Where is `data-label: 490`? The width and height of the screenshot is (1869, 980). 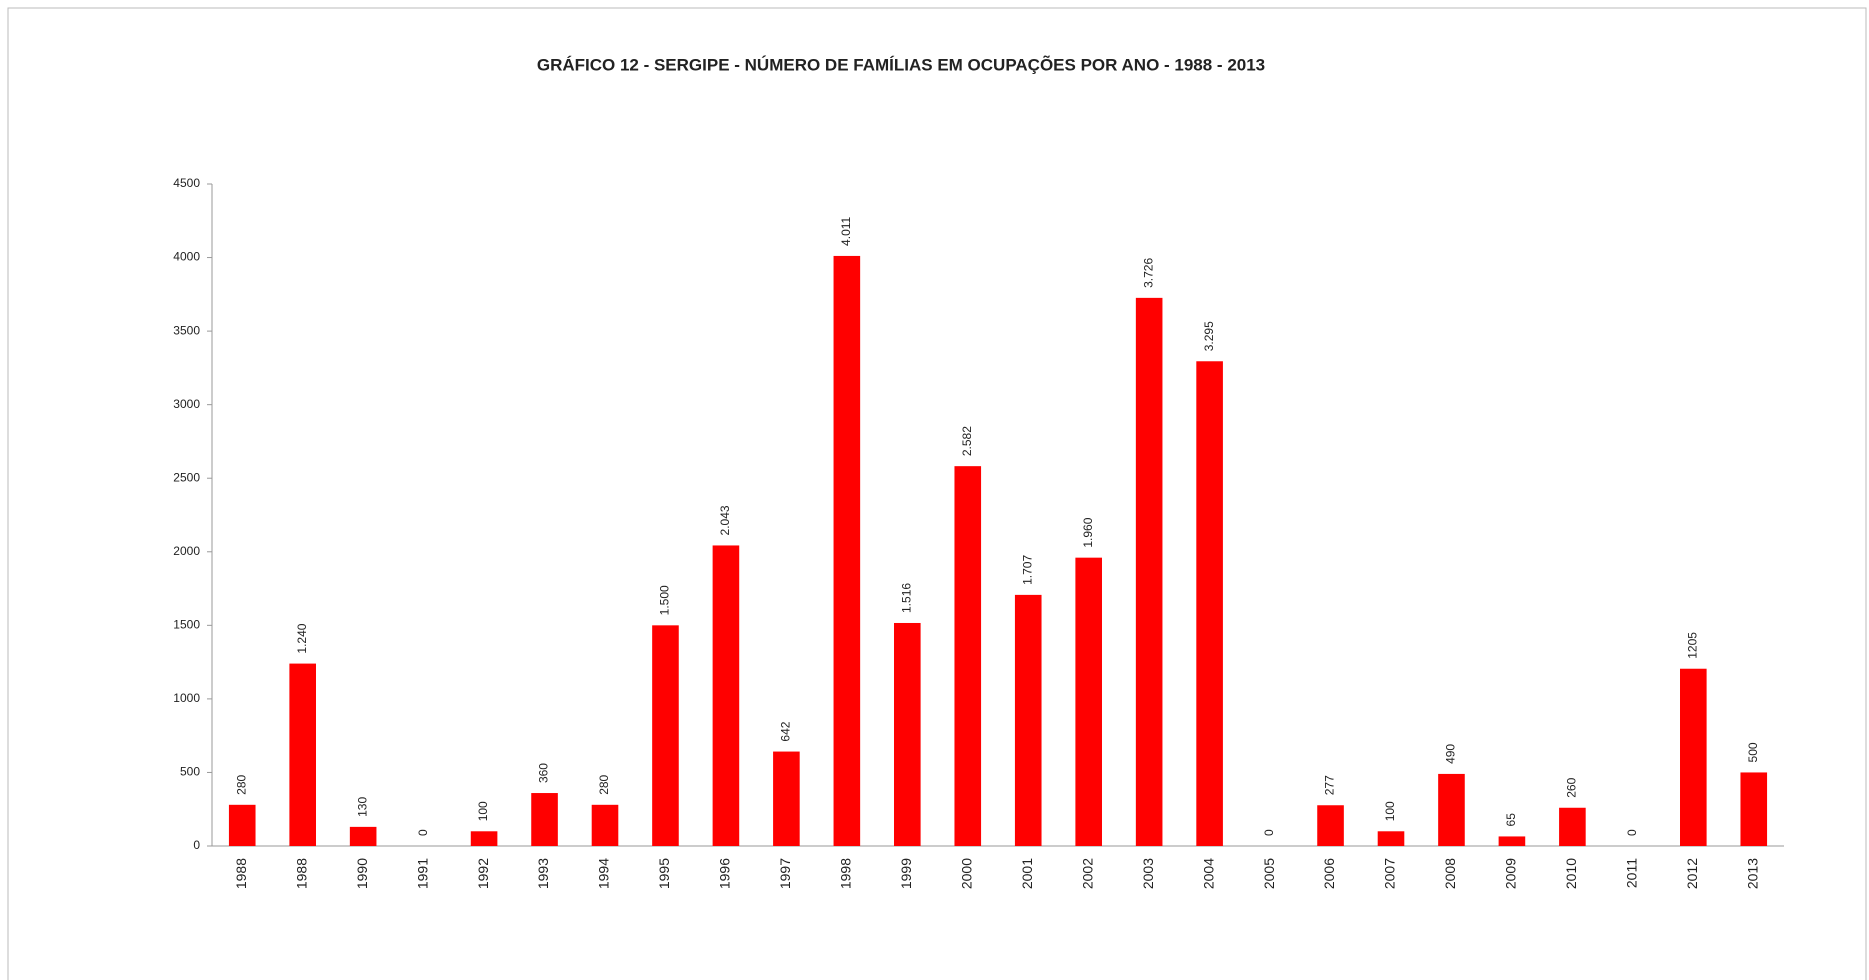 data-label: 490 is located at coordinates (1451, 754).